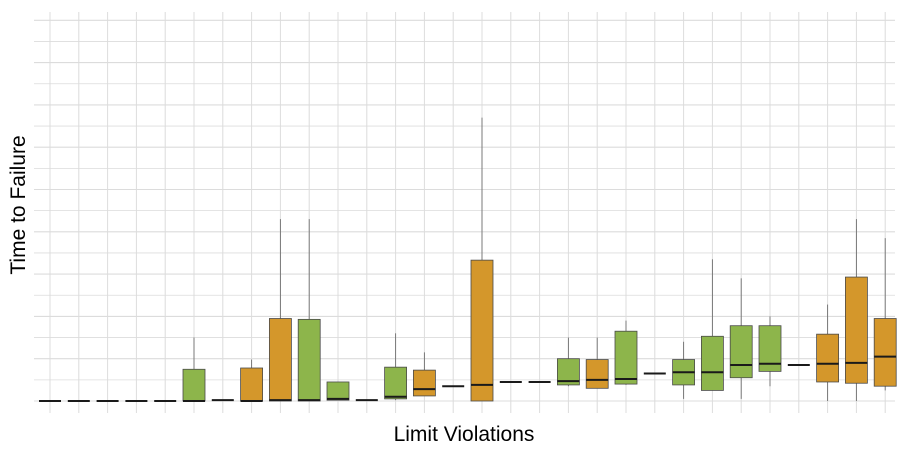 This screenshot has width=902, height=454. Describe the element at coordinates (464, 434) in the screenshot. I see `x-axis-title: Limit Violations` at that location.